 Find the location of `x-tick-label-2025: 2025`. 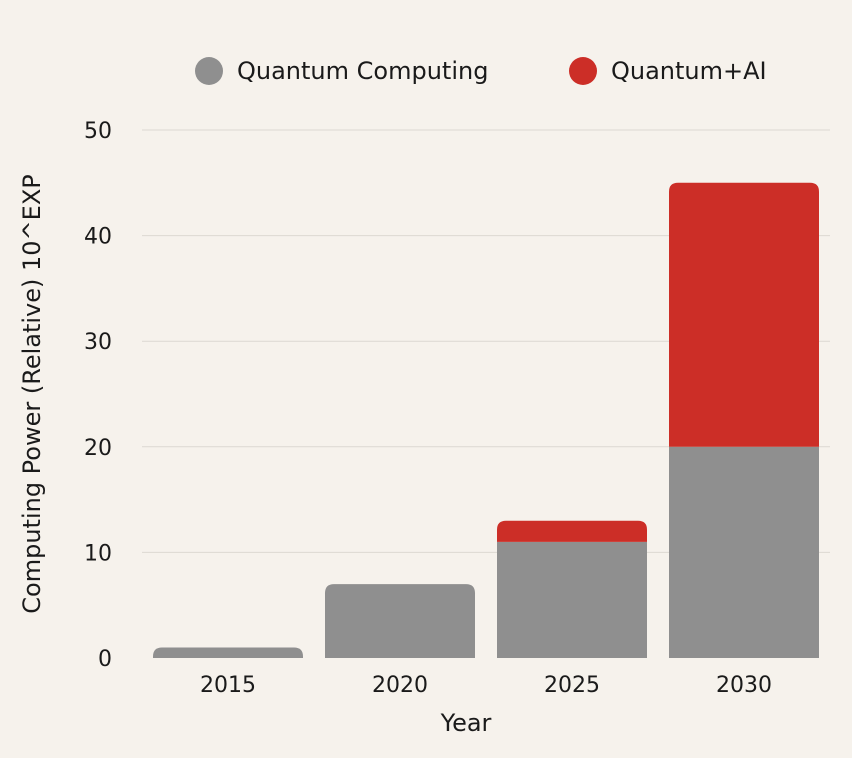

x-tick-label-2025: 2025 is located at coordinates (572, 685).